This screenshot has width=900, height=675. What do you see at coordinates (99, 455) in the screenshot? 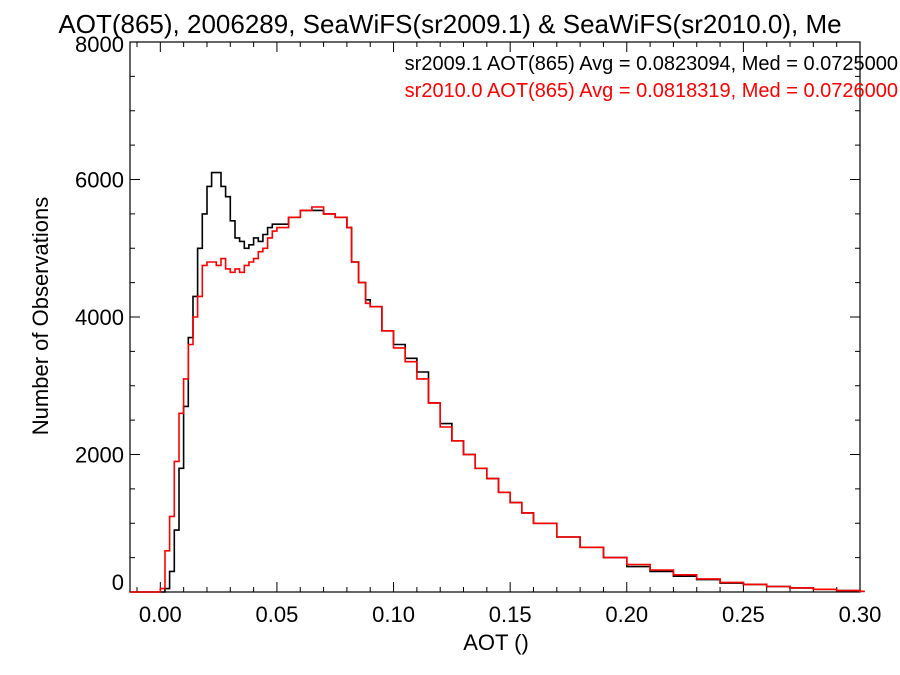
I see `y-tick-label: 2000` at bounding box center [99, 455].